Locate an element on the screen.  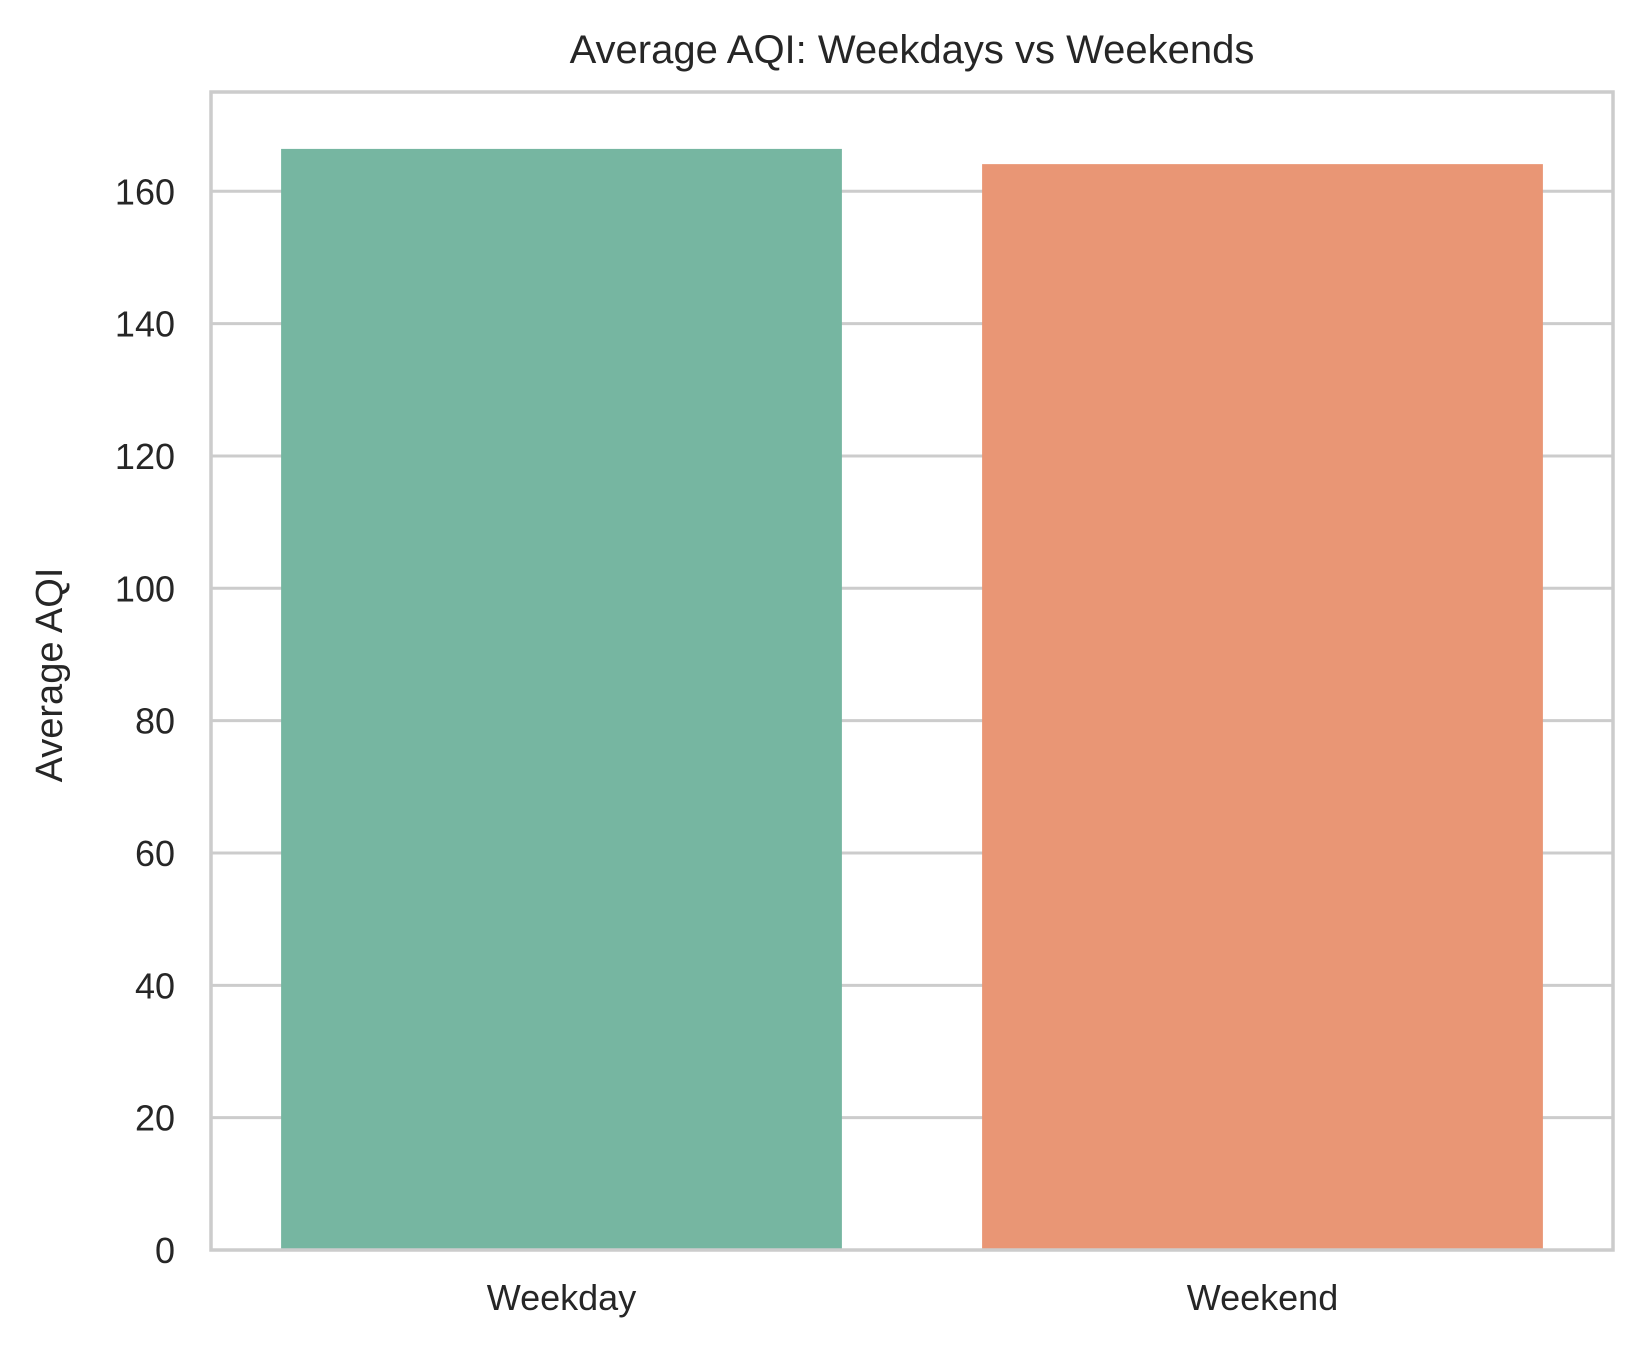
y-axis-label: Average AQI is located at coordinates (50, 675).